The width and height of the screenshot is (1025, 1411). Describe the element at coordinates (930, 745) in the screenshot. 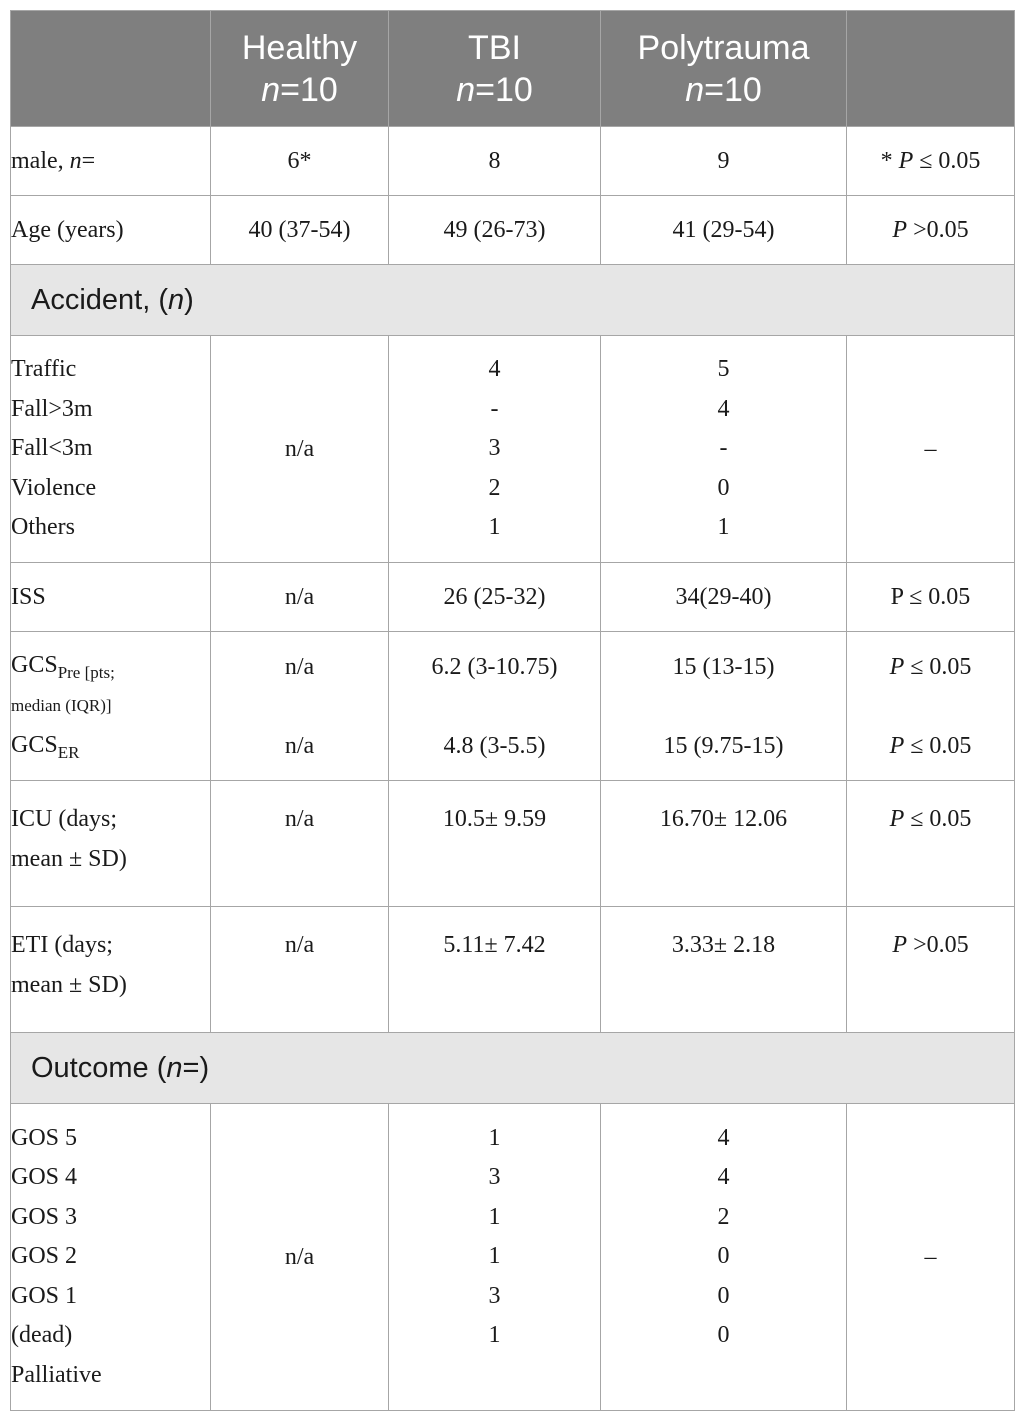

I see `gcs-p-er: P ≤ 0.05` at that location.